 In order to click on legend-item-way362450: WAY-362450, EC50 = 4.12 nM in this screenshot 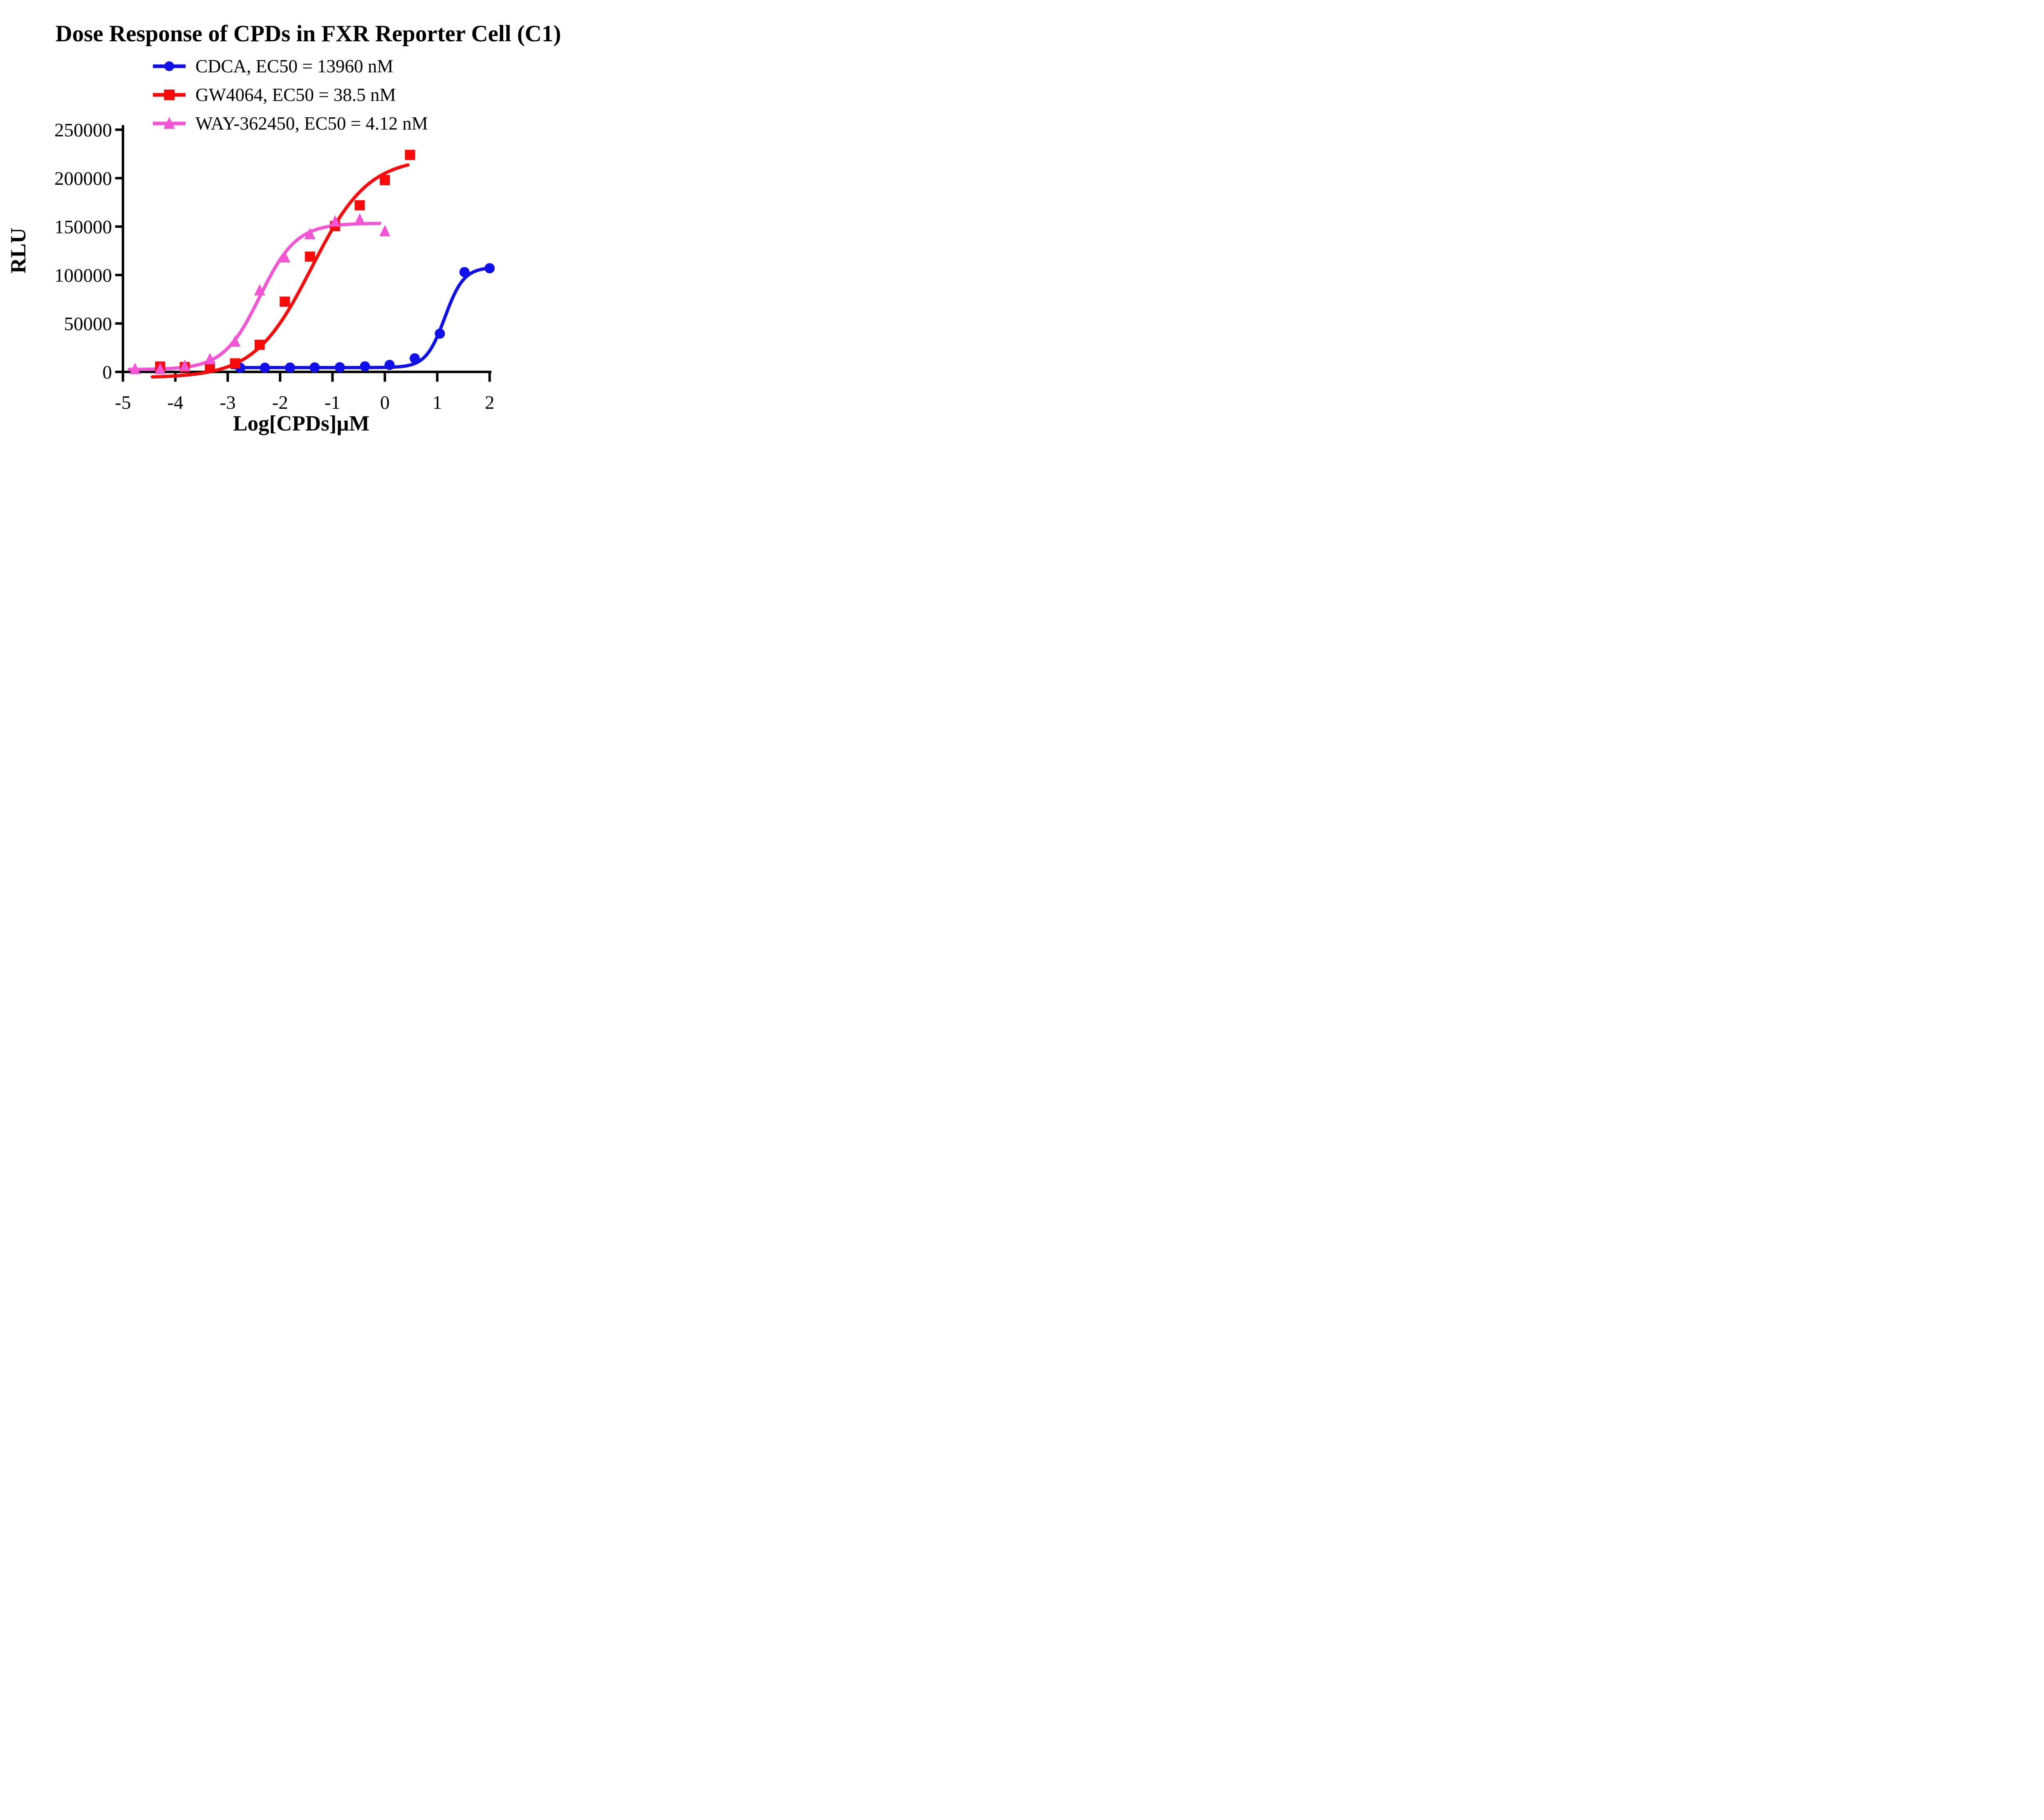, I will do `click(290, 124)`.